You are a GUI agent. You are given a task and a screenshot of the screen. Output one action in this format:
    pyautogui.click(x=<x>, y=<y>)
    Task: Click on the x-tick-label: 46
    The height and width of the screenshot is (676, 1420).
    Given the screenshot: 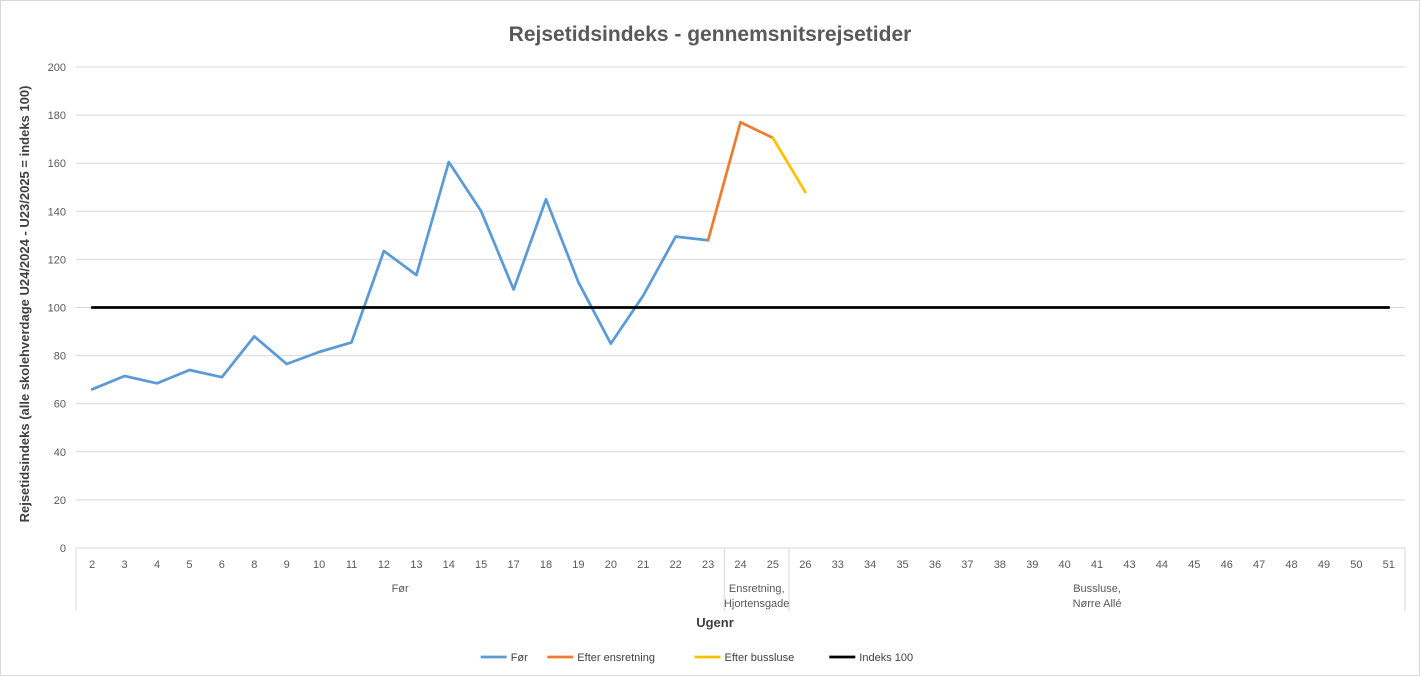 What is the action you would take?
    pyautogui.click(x=1227, y=565)
    